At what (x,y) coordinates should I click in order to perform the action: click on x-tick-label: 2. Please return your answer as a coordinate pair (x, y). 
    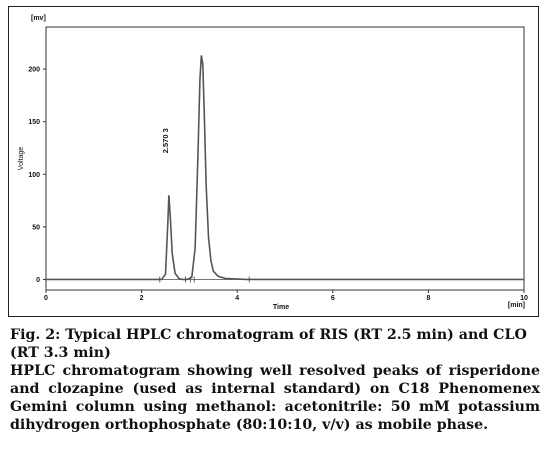
    Looking at the image, I should click on (142, 298).